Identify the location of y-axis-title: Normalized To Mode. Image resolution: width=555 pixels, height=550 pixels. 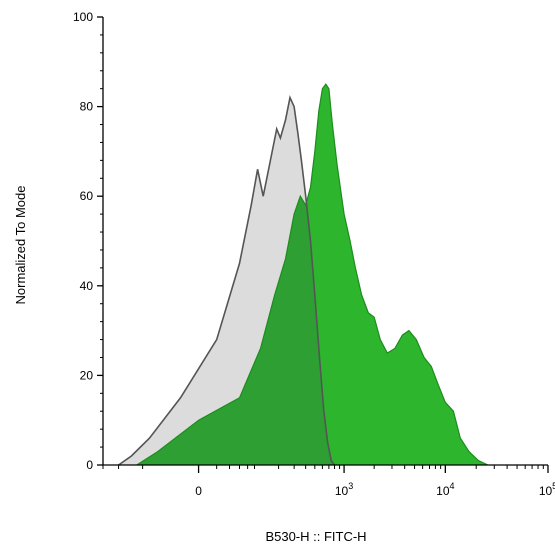
(20, 245).